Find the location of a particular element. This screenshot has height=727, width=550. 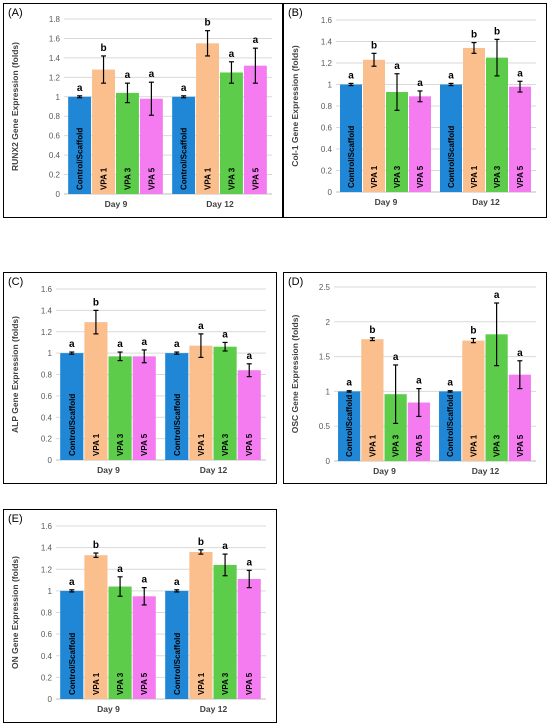

y-tick-label: 2 is located at coordinates (328, 322).